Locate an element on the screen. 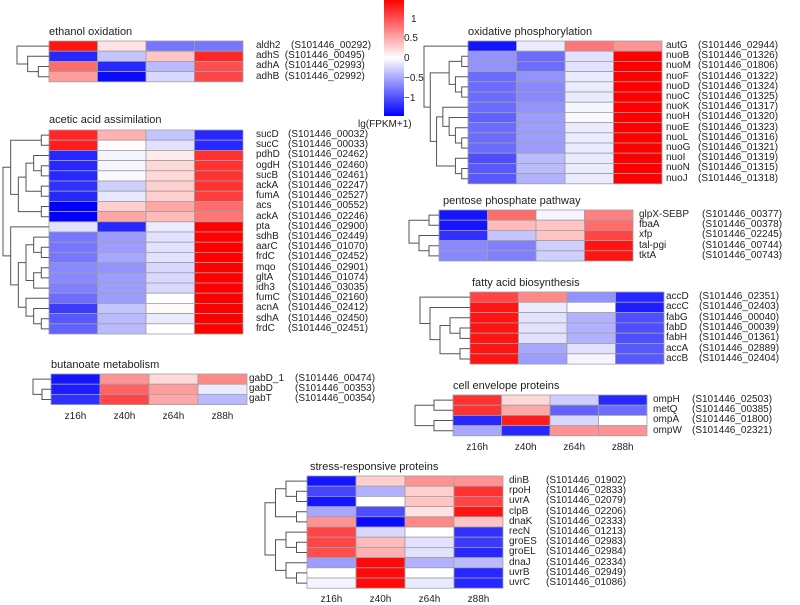 Image resolution: width=800 pixels, height=605 pixels. row-label: nuoJ is located at coordinates (677, 178).